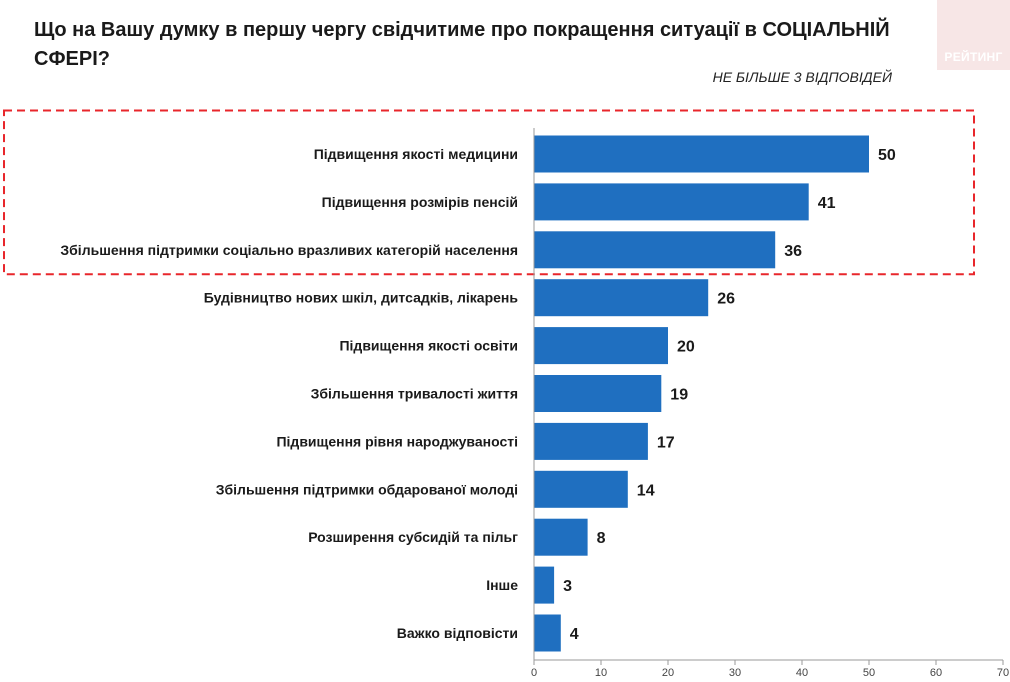 This screenshot has height=682, width=1010. I want to click on x-tick-label-20: 20, so click(668, 673).